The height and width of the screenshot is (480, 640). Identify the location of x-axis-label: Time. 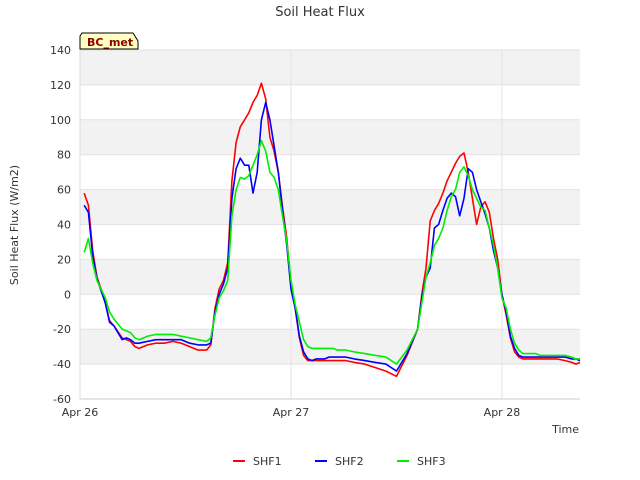
(565, 429).